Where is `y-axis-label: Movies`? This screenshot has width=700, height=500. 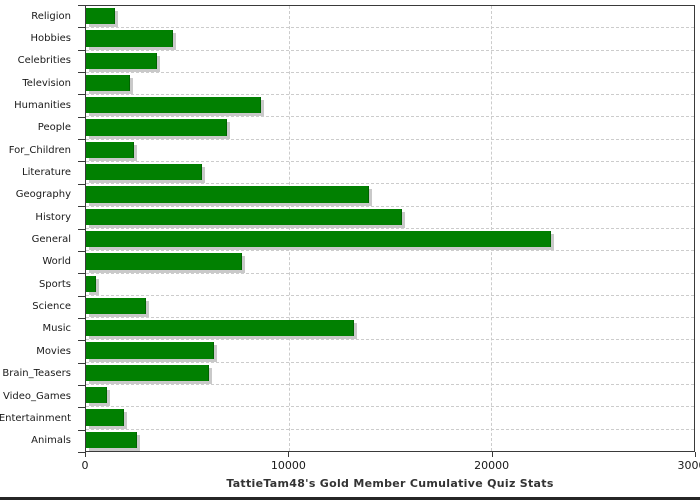 y-axis-label: Movies is located at coordinates (53, 351).